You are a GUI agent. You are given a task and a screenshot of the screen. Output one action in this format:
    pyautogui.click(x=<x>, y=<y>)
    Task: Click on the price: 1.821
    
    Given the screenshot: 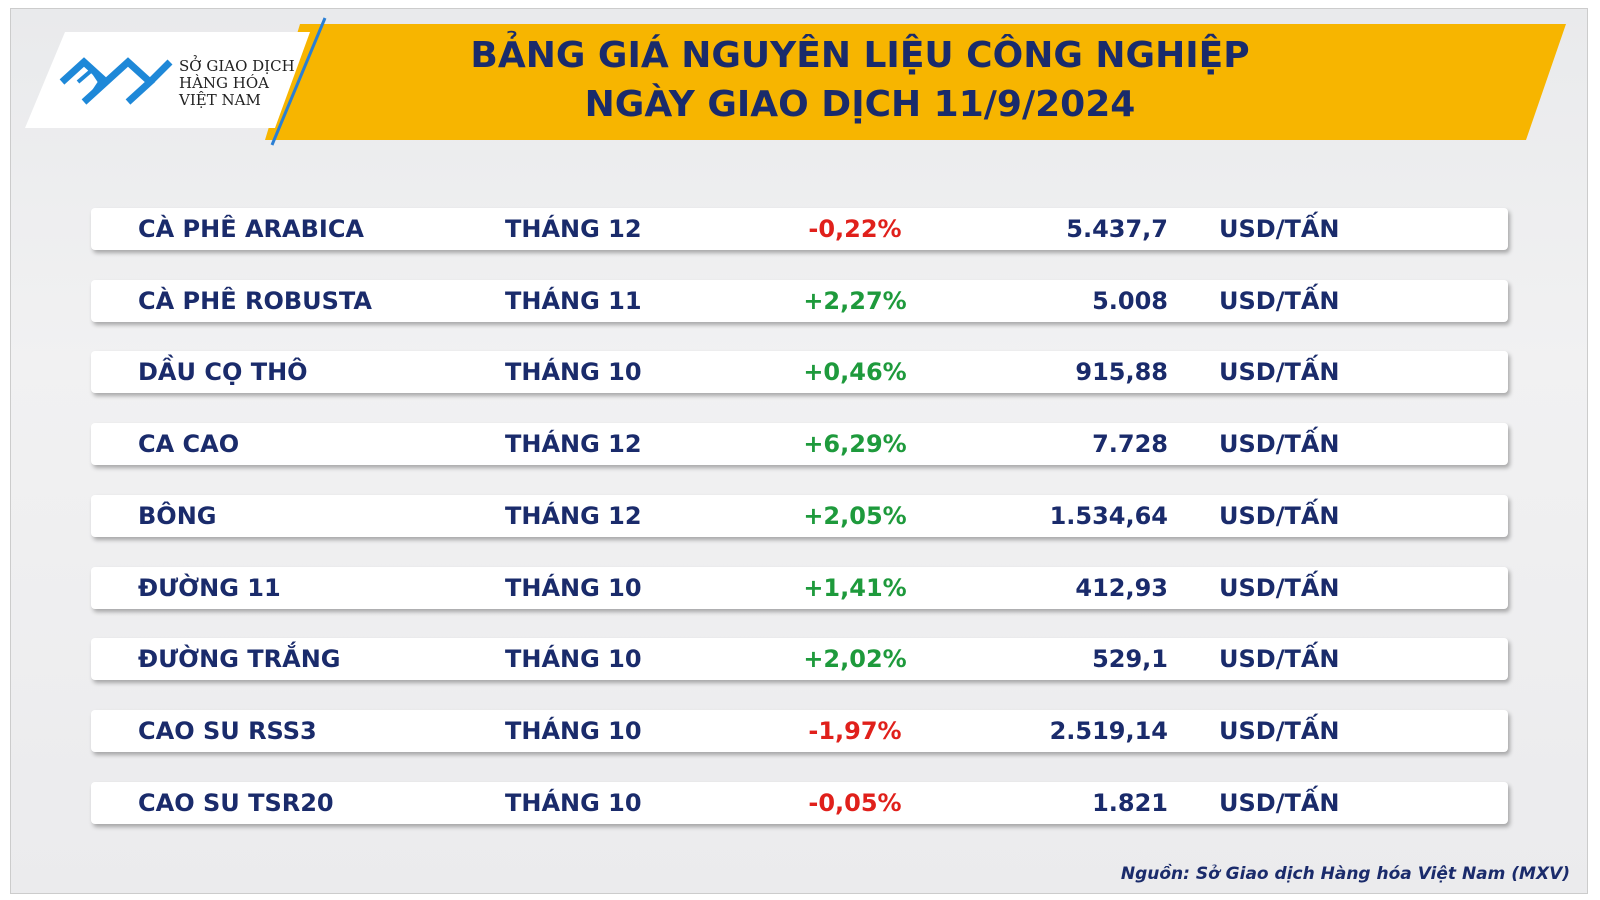 What is the action you would take?
    pyautogui.click(x=1130, y=802)
    